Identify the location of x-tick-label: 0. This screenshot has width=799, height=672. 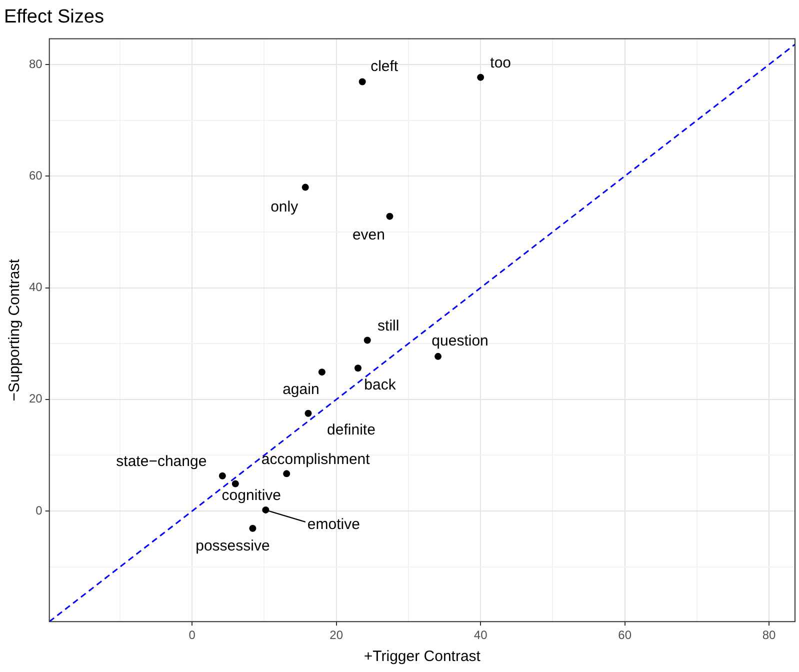
(192, 635).